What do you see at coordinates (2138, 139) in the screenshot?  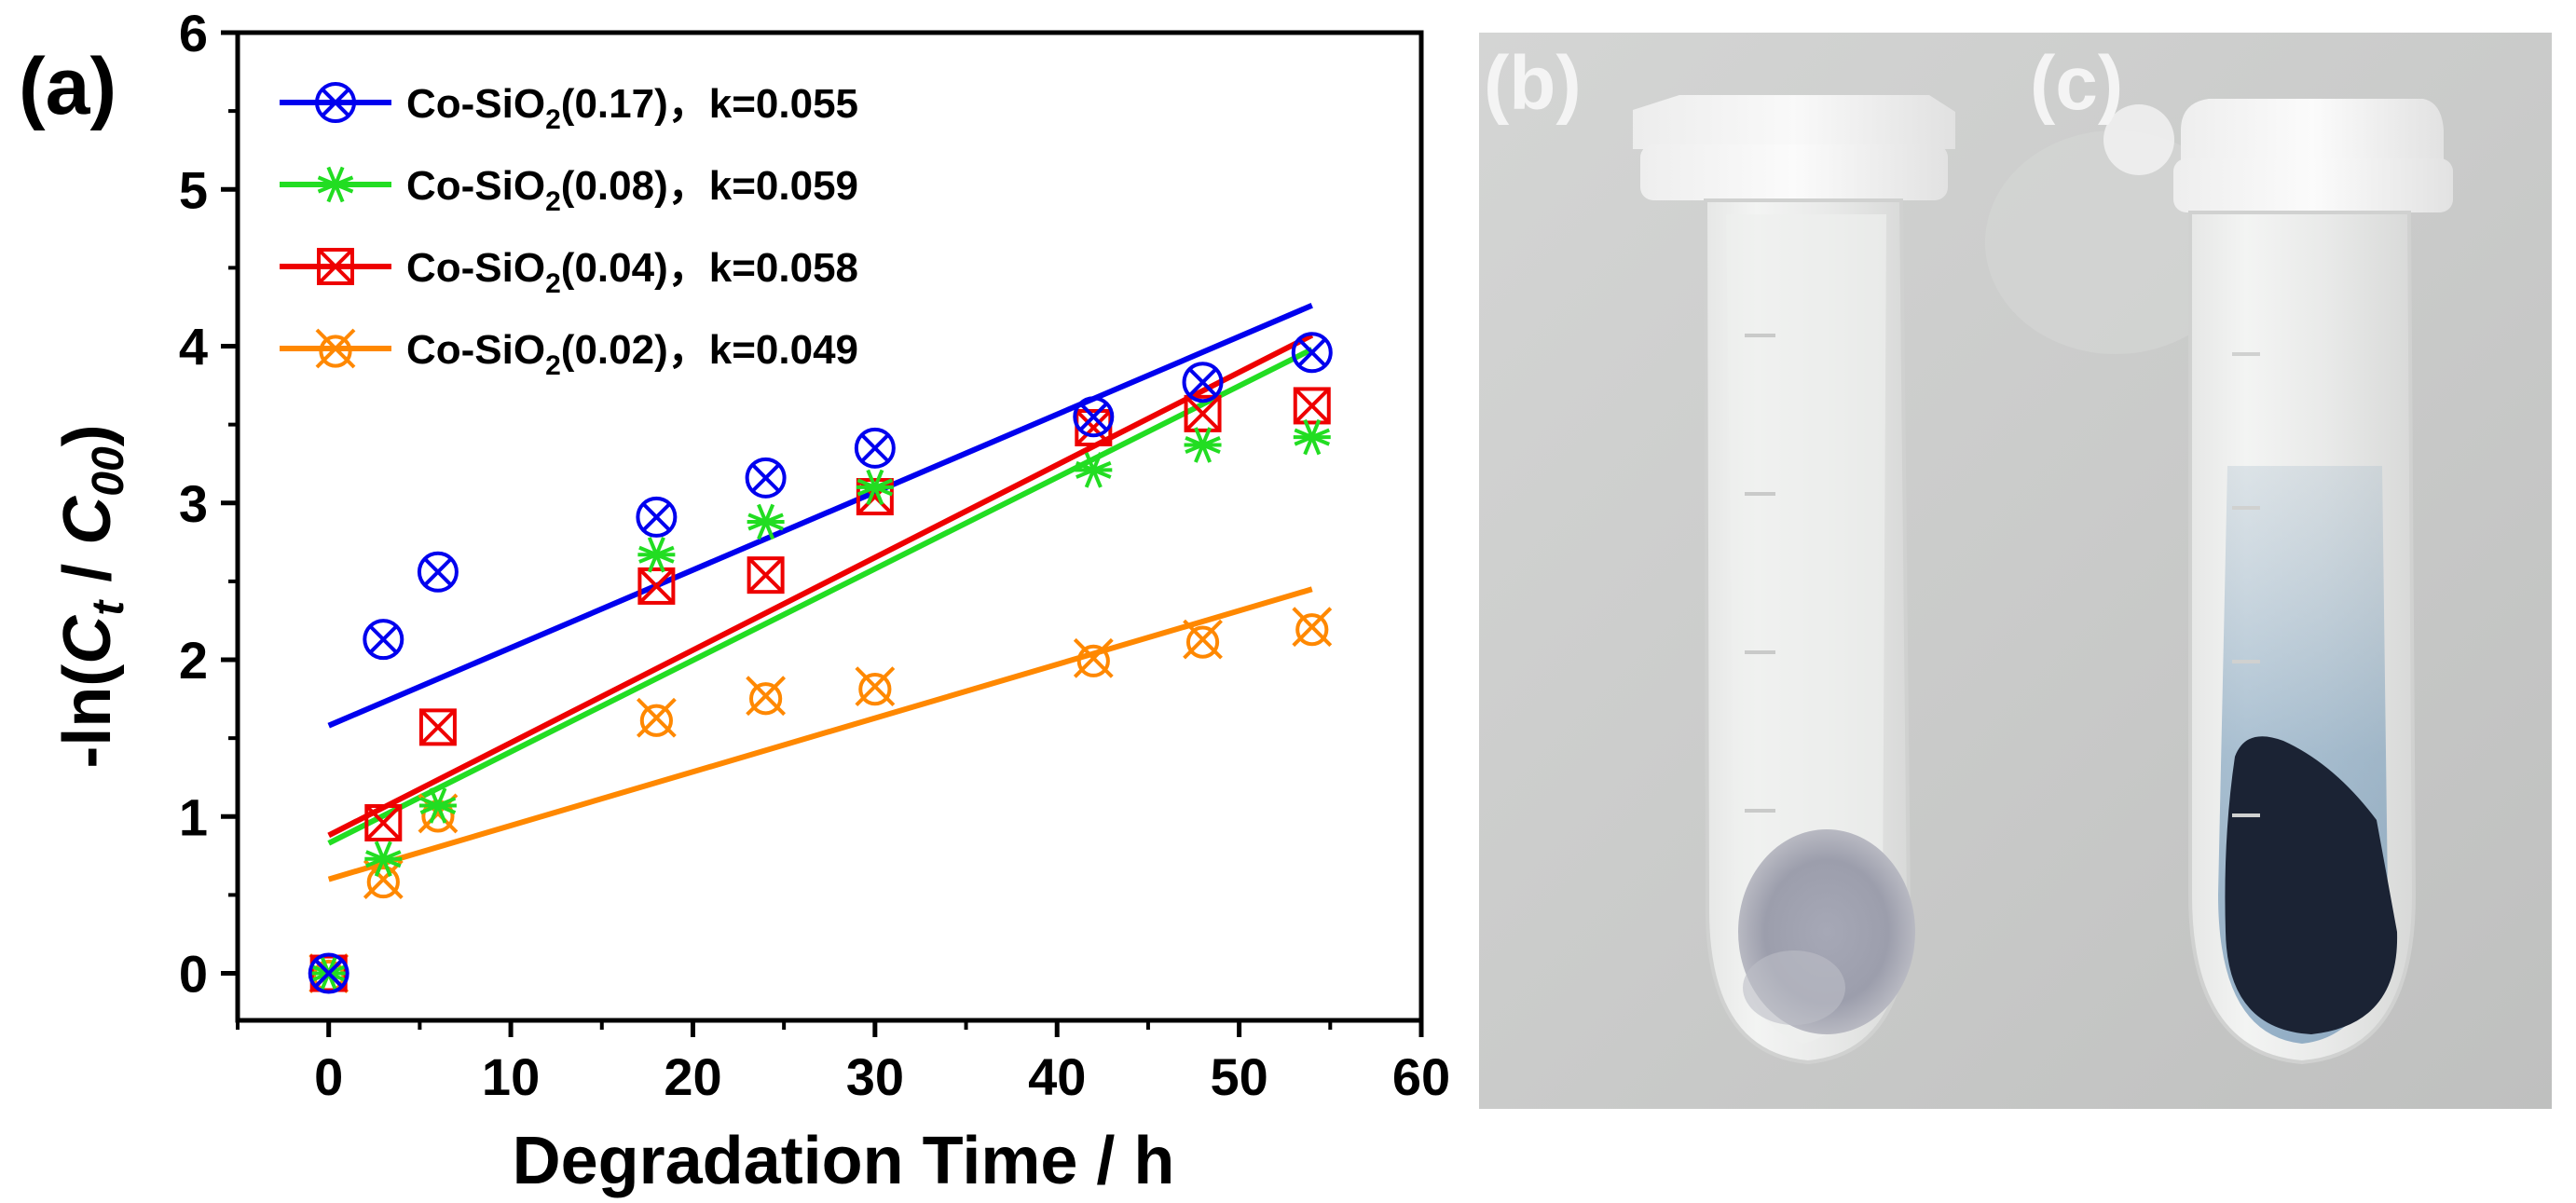 I see `tube-c-cap-hinge` at bounding box center [2138, 139].